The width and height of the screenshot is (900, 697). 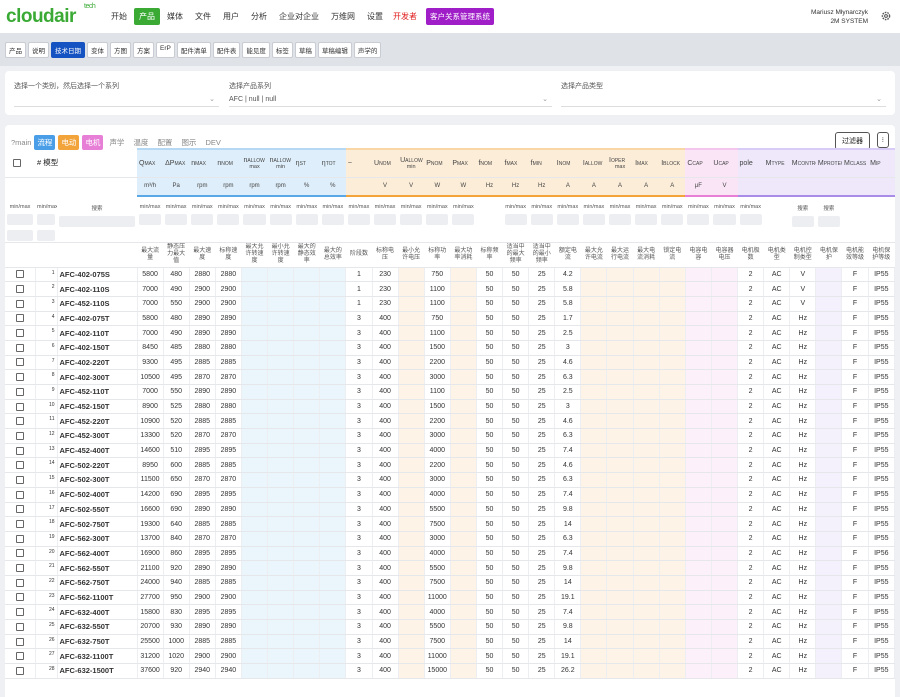 What do you see at coordinates (97, 568) in the screenshot?
I see `model-name: AFC-562-550T` at bounding box center [97, 568].